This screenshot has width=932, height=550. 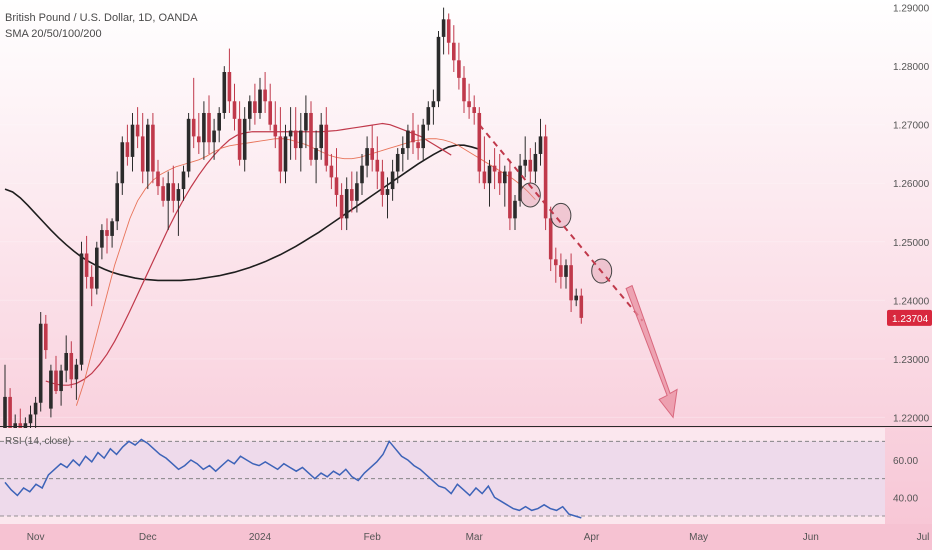 I want to click on time-tick-label: Dec, so click(x=148, y=537).